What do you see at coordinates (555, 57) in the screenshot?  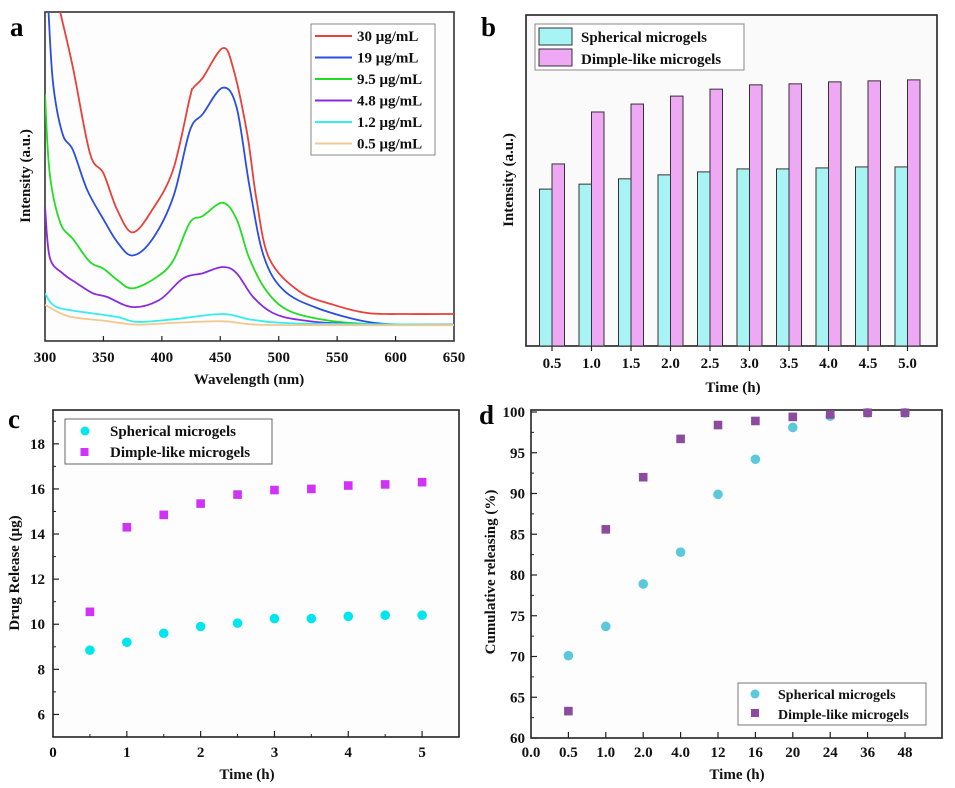 I see `legend-swatch-dimple` at bounding box center [555, 57].